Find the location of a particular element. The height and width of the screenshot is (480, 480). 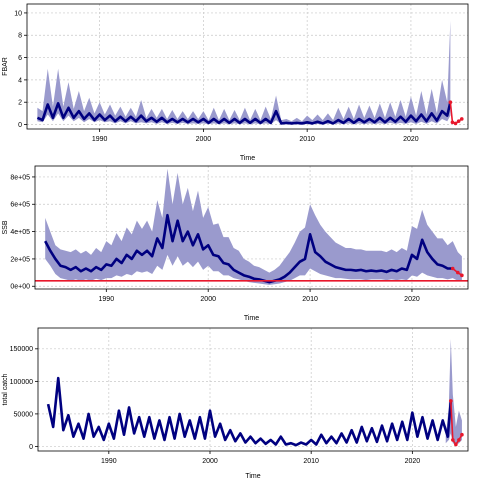

ssb-x-ticks: 1990 2000 2010 2020 is located at coordinates (259, 296).